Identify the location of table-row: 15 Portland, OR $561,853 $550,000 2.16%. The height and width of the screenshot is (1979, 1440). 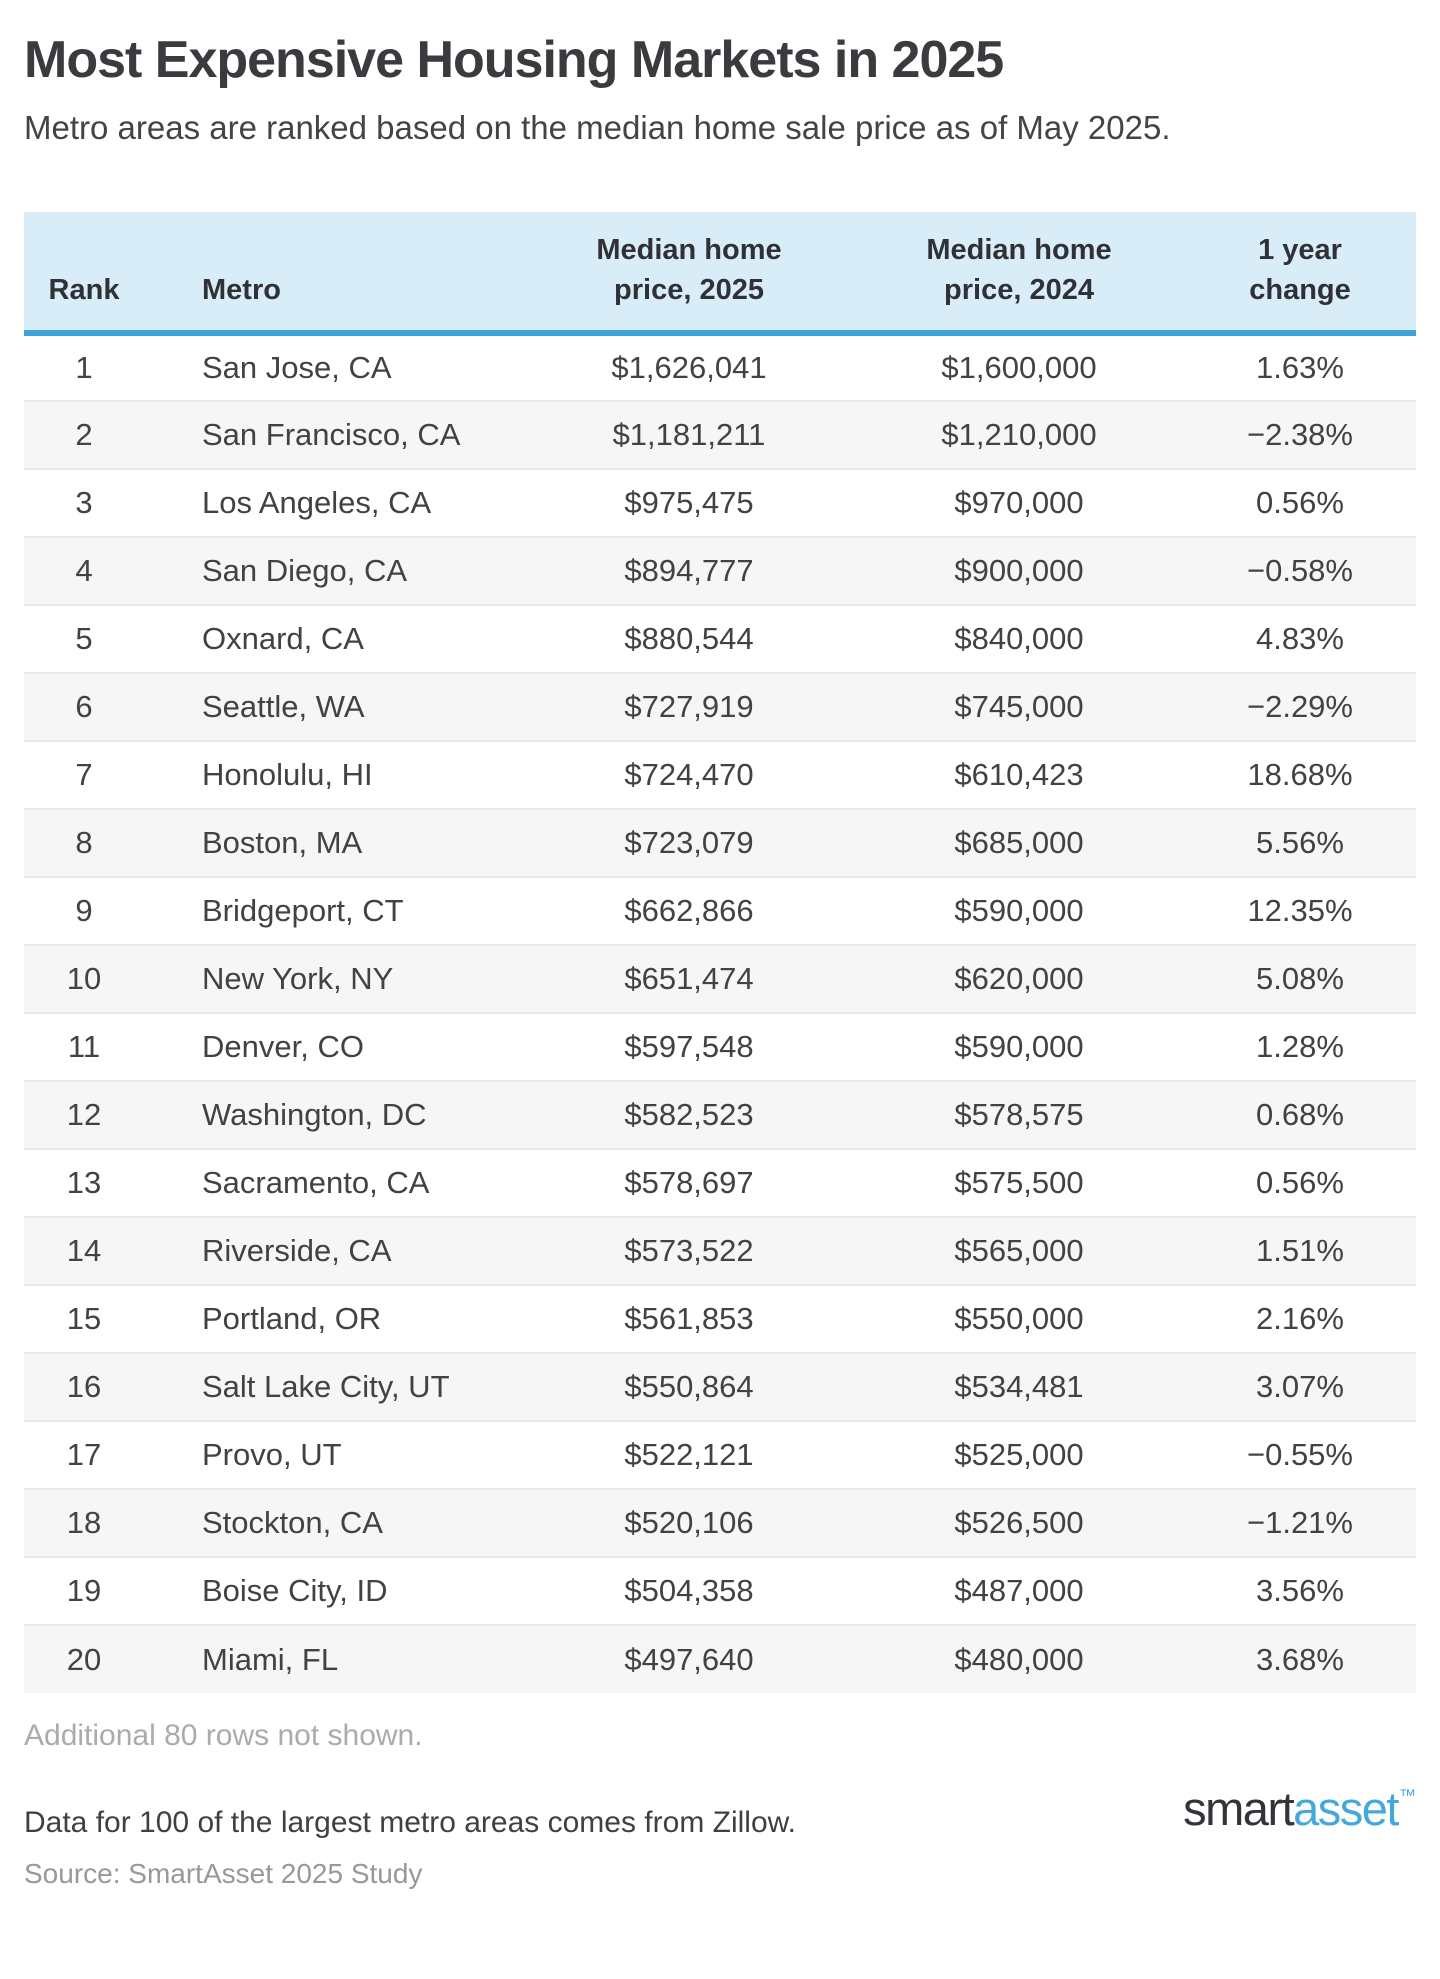
(720, 1319).